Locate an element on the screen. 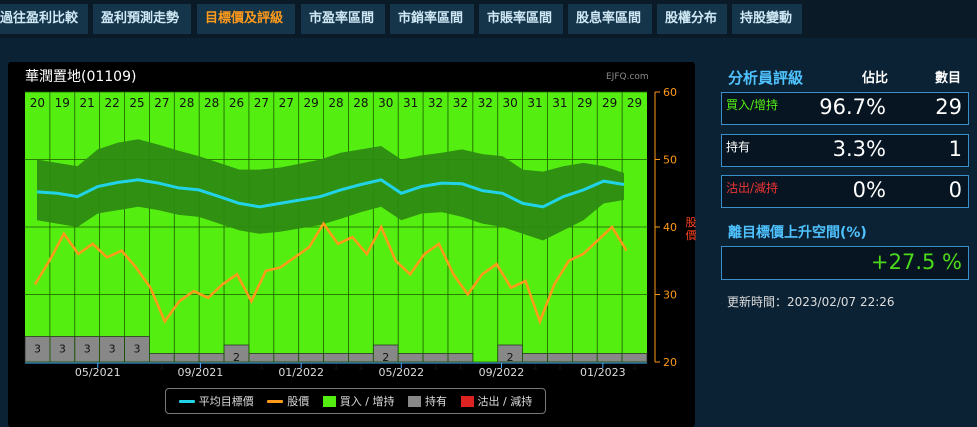  legend-label: 平均目標價 is located at coordinates (226, 401).